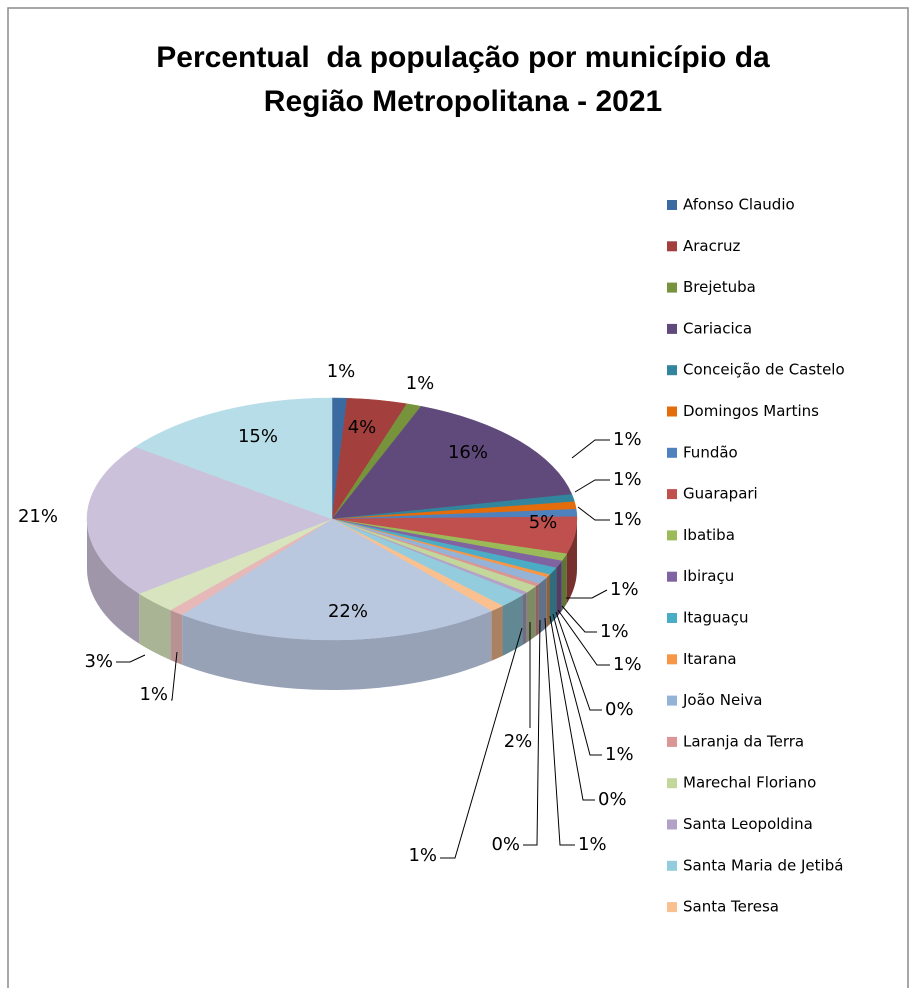 This screenshot has width=917, height=988. I want to click on data-label: 3%, so click(98, 661).